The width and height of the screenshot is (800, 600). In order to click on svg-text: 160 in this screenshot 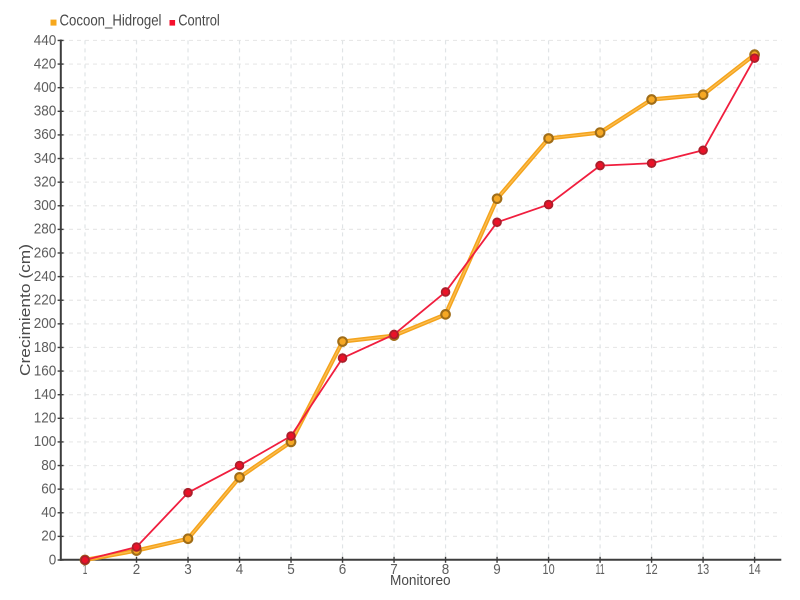, I will do `click(45, 370)`.